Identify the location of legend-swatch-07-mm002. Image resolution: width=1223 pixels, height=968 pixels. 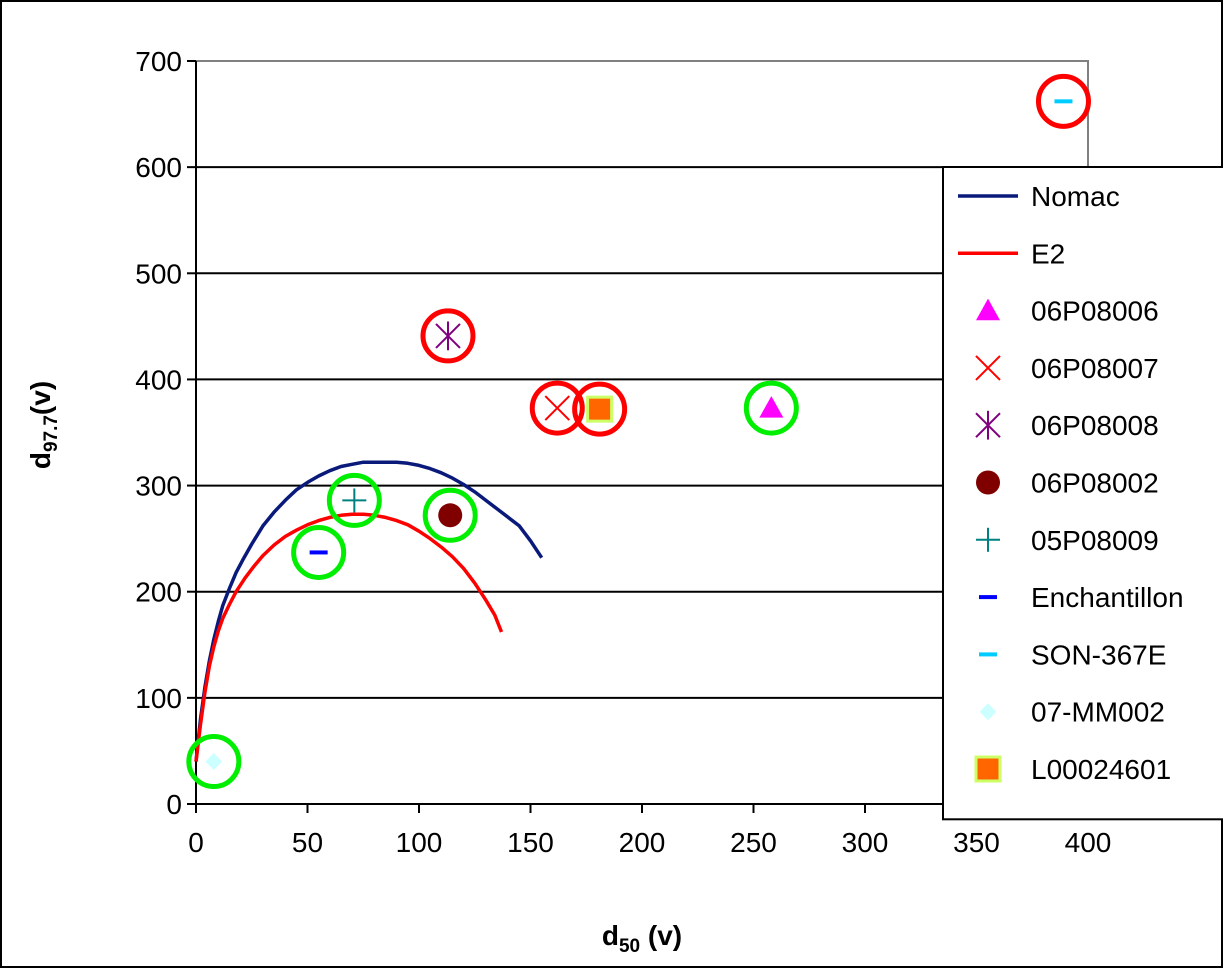
(988, 712).